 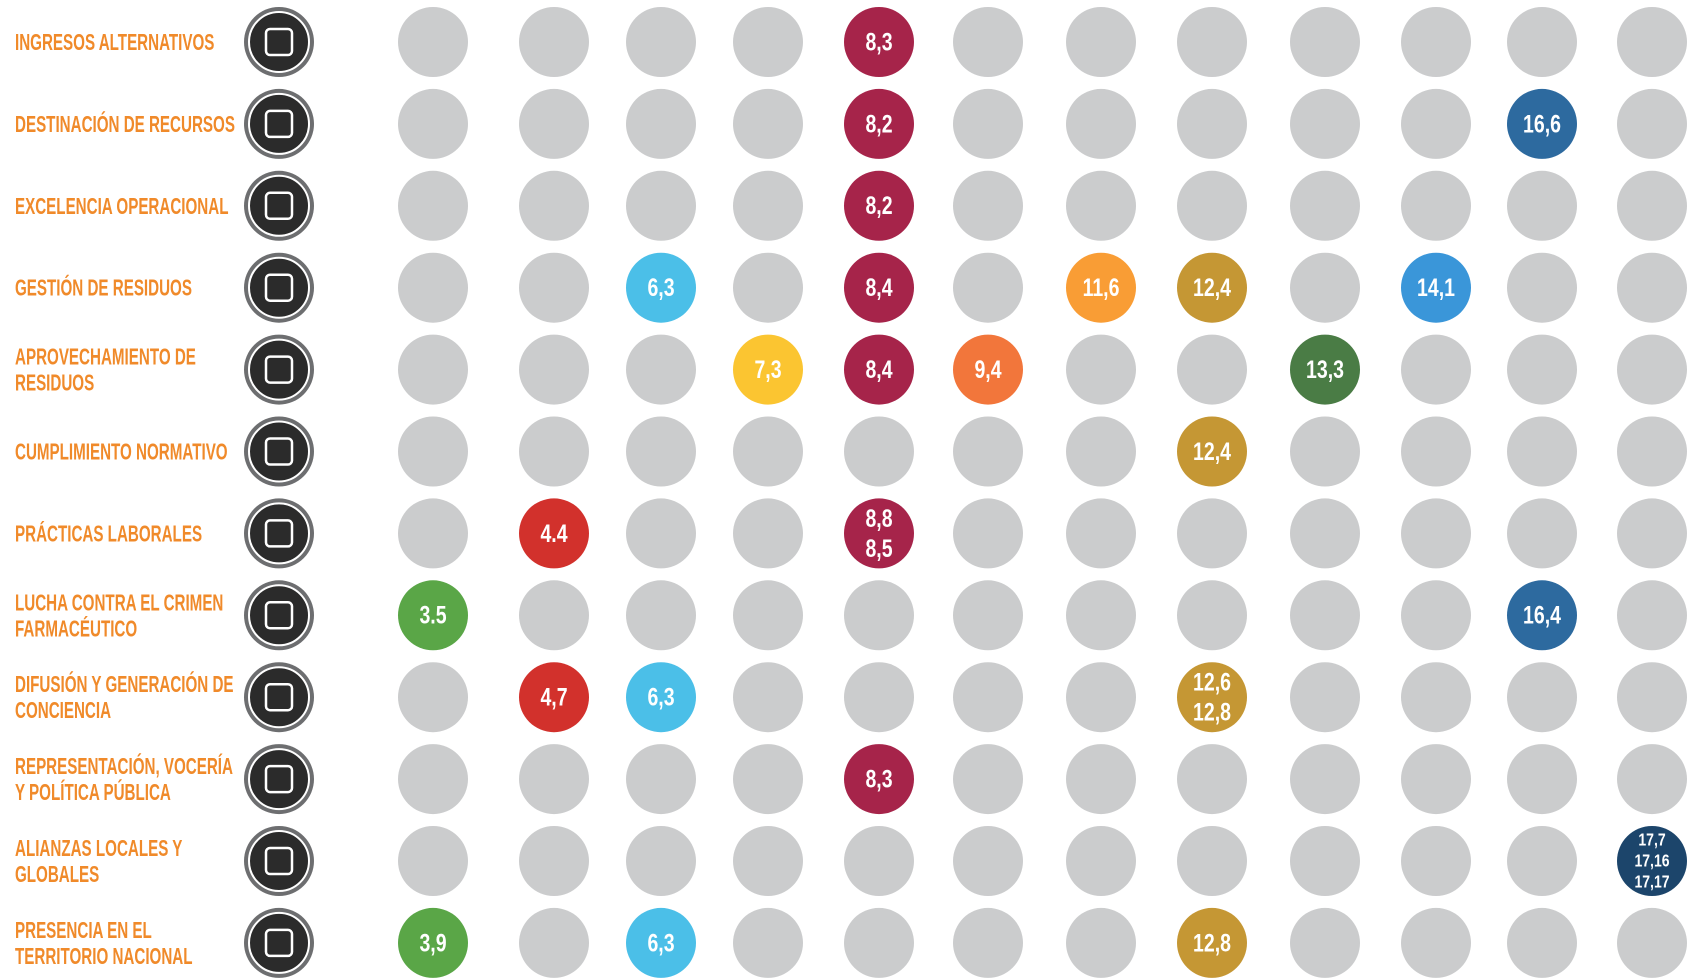 What do you see at coordinates (98, 849) in the screenshot?
I see `row-label: ALIANZAS LOCALES Y` at bounding box center [98, 849].